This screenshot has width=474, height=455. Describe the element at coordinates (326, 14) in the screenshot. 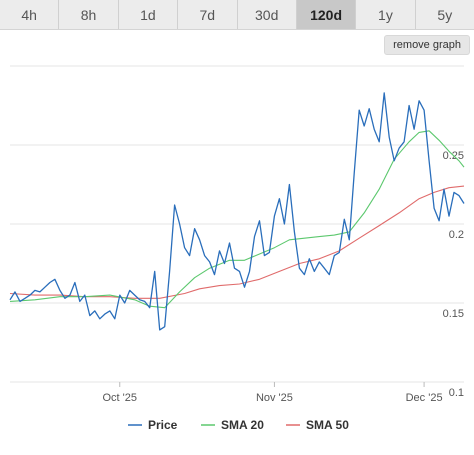

I see `tab-120d: 120d` at that location.